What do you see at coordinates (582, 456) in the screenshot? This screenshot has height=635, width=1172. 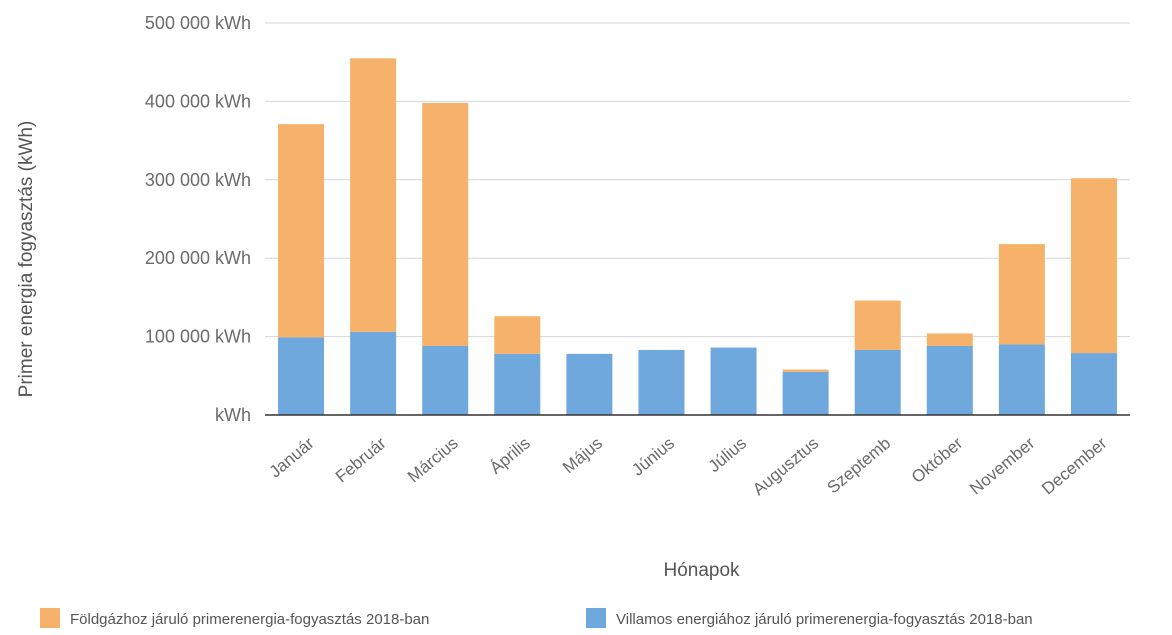 I see `x-tick-label: Május` at bounding box center [582, 456].